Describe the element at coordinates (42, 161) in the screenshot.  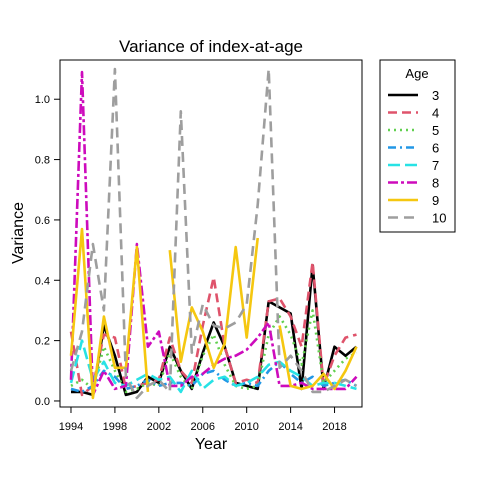
I see `y-tick-label: 0.8` at that location.